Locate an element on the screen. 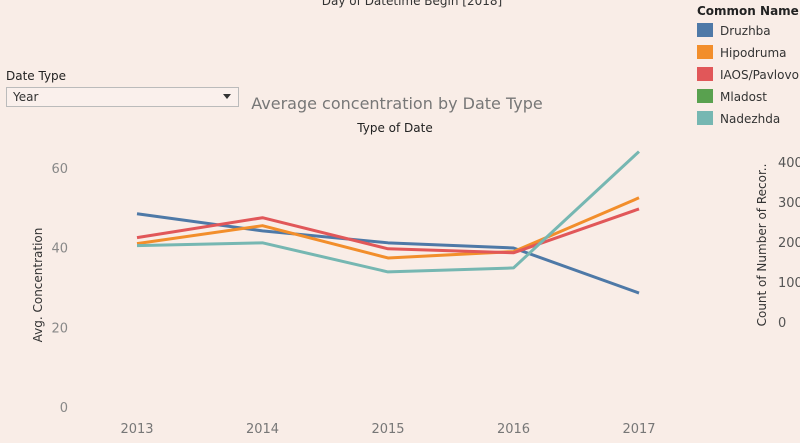 The width and height of the screenshot is (800, 443). dropdown: Year is located at coordinates (122, 97).